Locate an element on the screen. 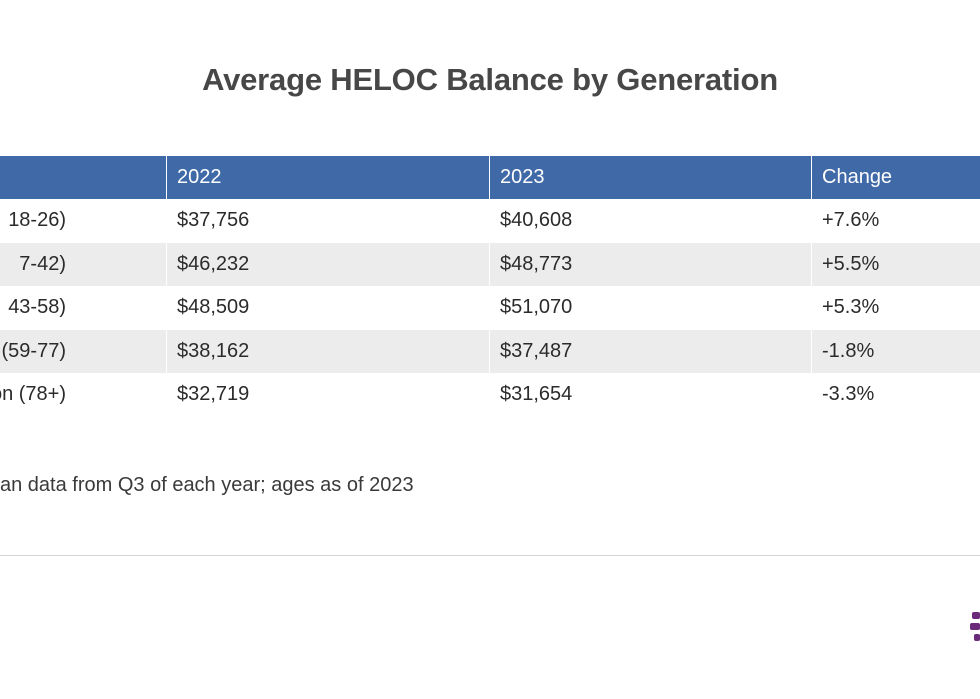 The image size is (980, 699). change-cell: +5.5% is located at coordinates (895, 264).